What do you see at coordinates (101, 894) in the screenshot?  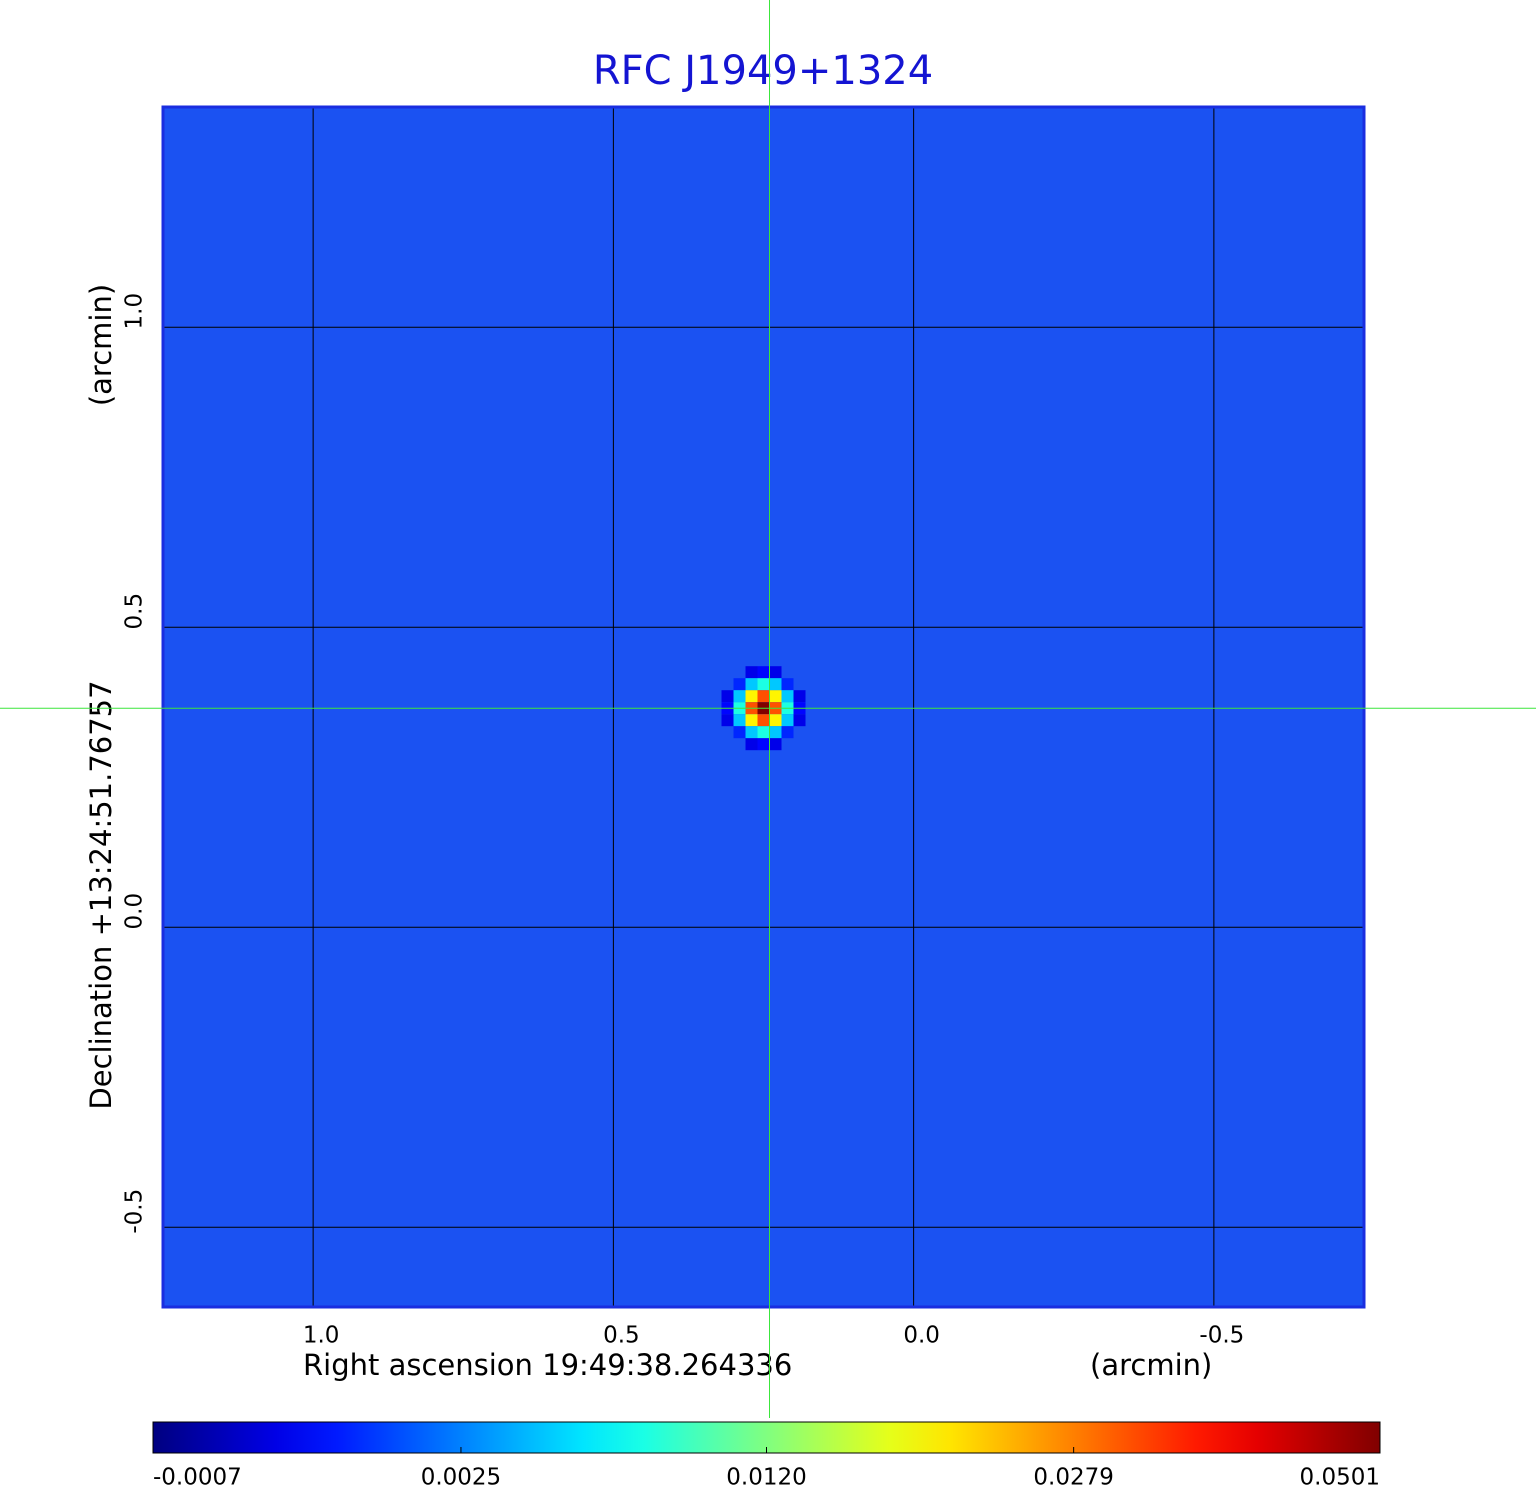 I see `y-axis-label: Declination +13:24:51.76757` at bounding box center [101, 894].